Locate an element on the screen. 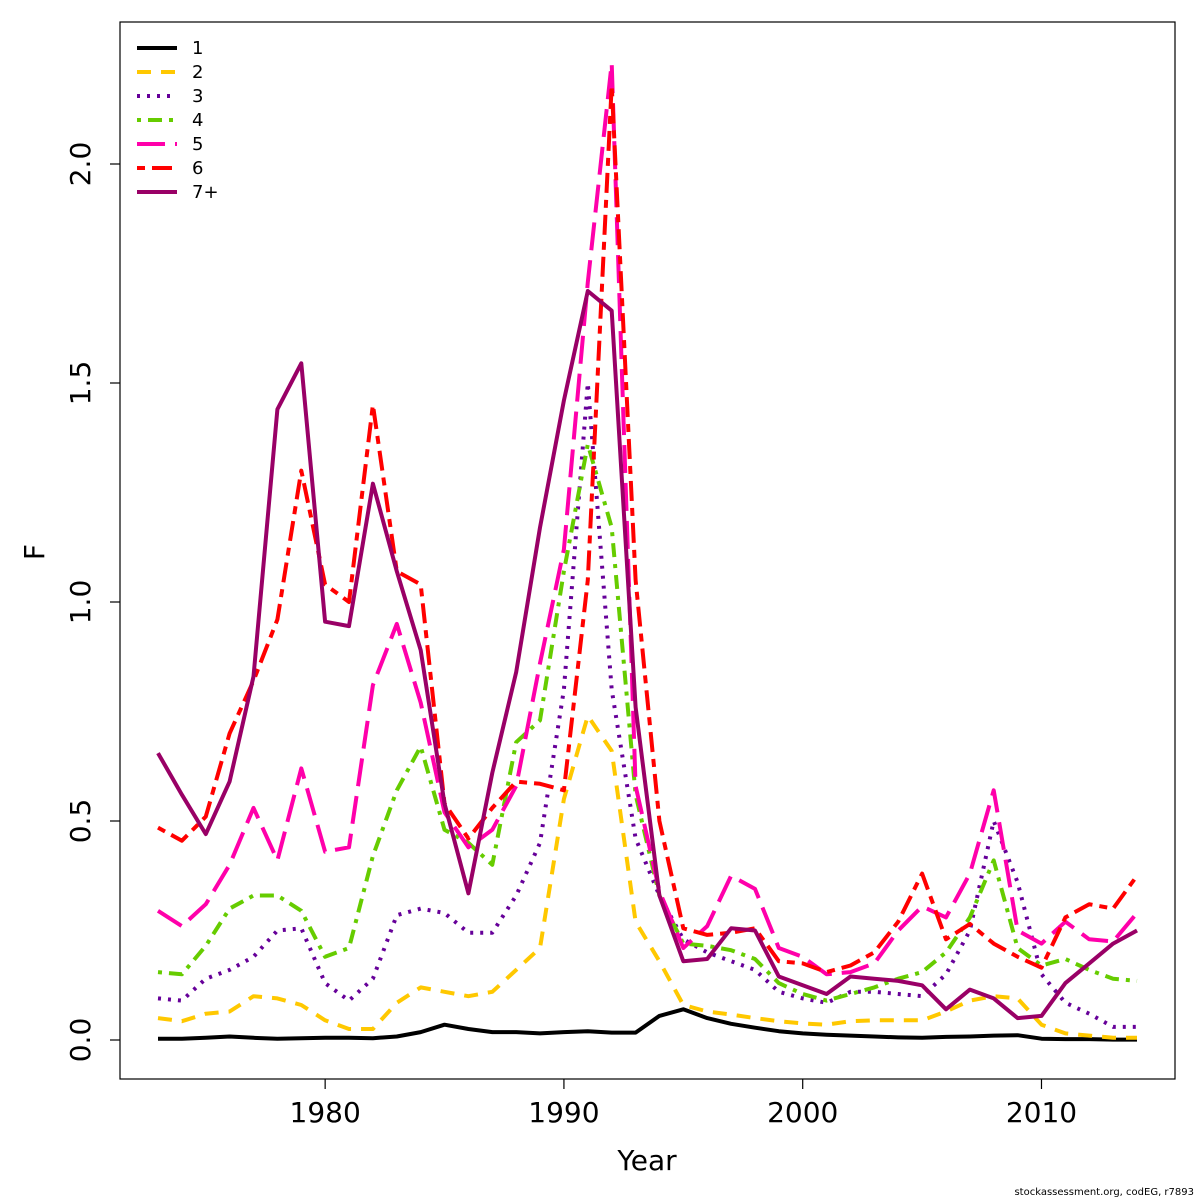  y-tick-label: 2.0 is located at coordinates (80, 164).